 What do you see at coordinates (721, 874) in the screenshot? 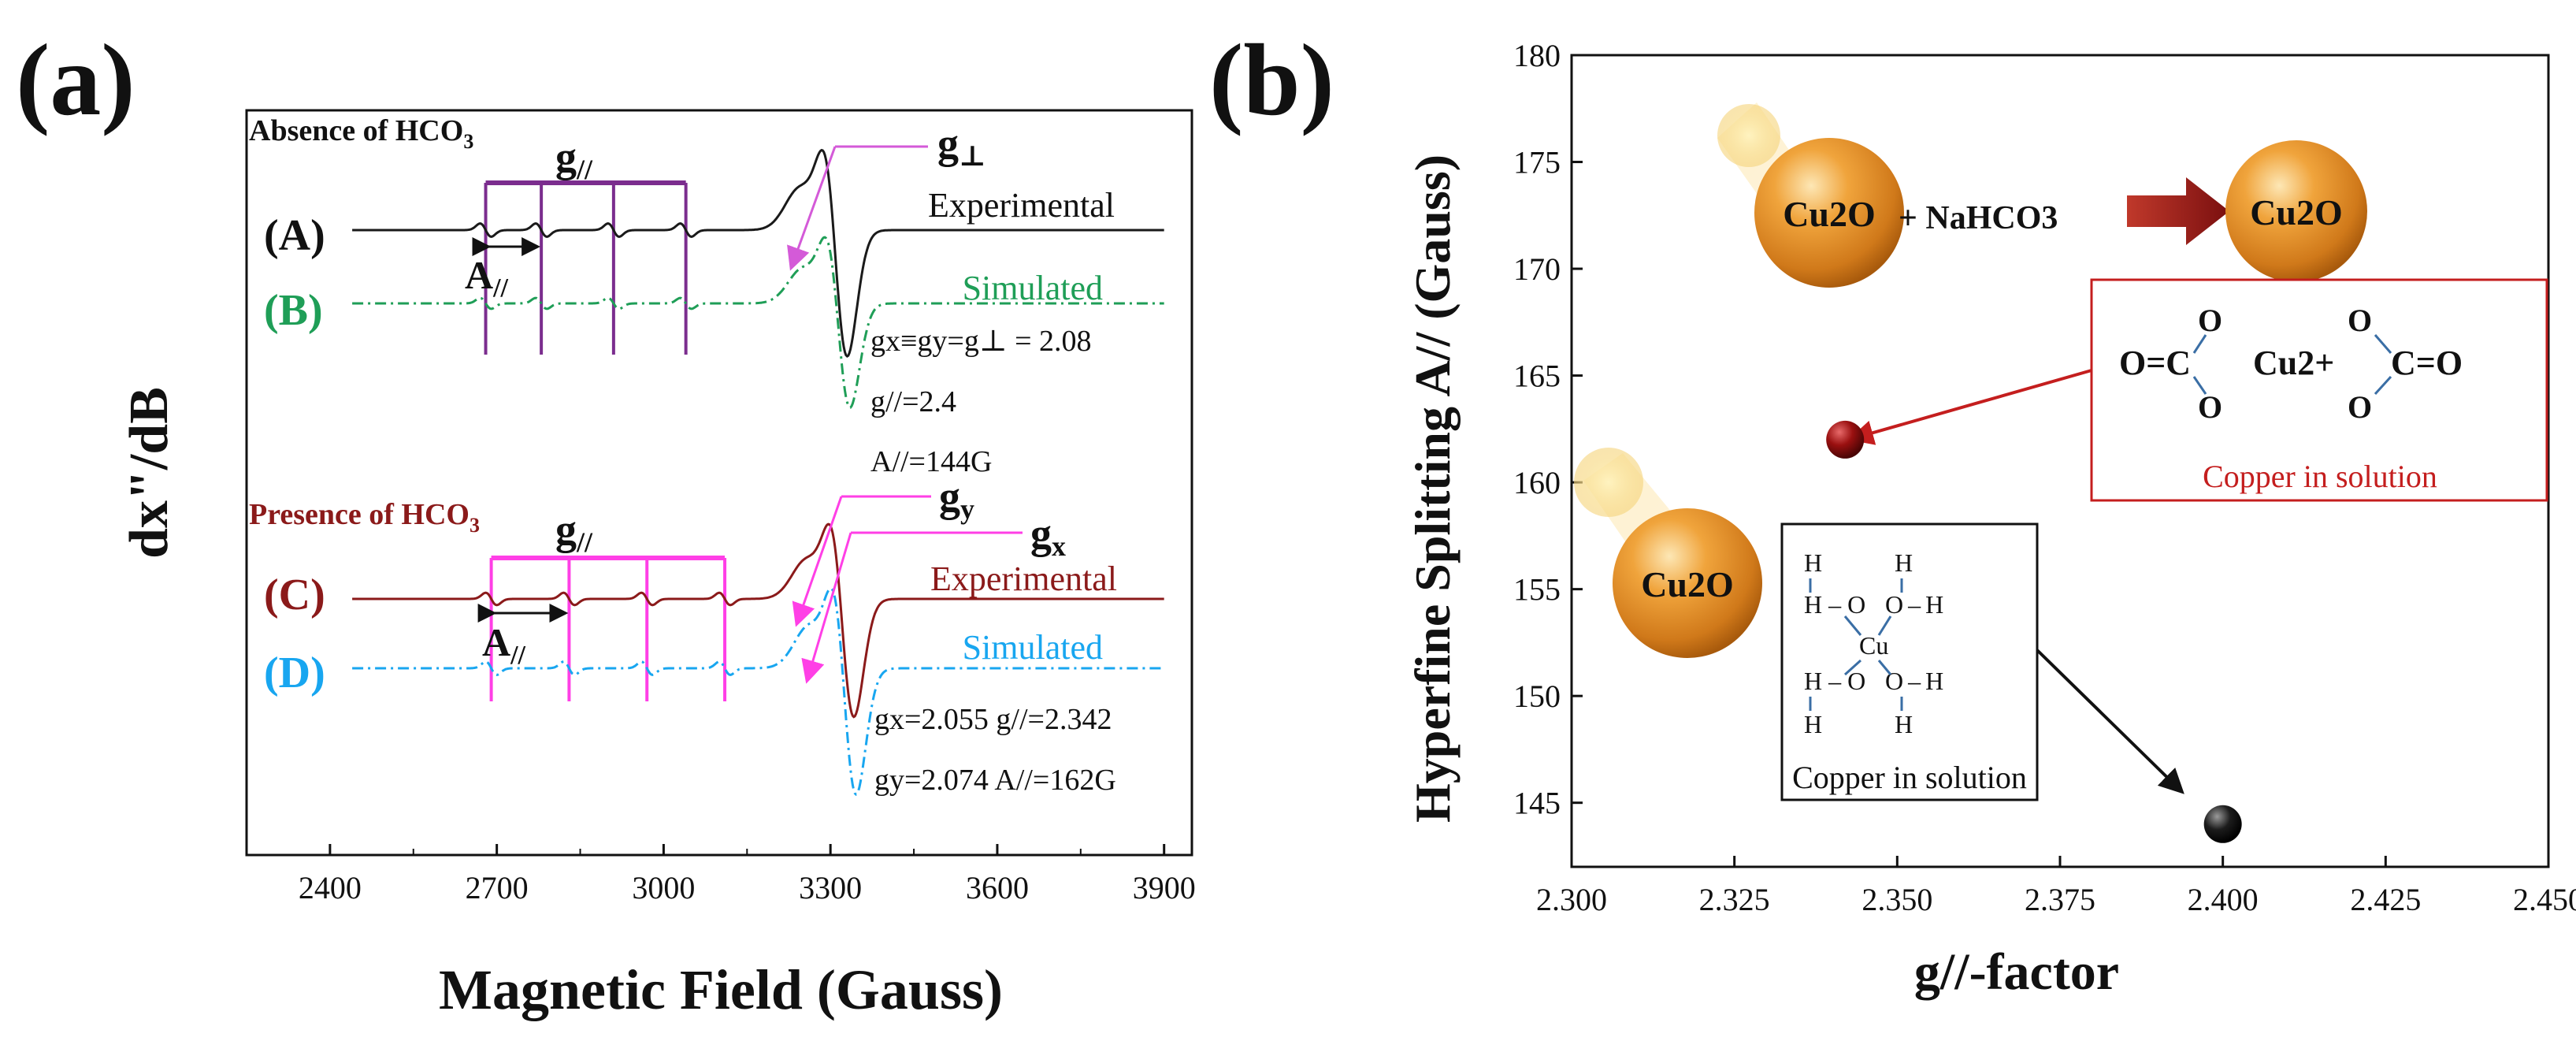
I see `panel-a-x-axis: 2400 2700 3000 3300 3600 3900` at bounding box center [721, 874].